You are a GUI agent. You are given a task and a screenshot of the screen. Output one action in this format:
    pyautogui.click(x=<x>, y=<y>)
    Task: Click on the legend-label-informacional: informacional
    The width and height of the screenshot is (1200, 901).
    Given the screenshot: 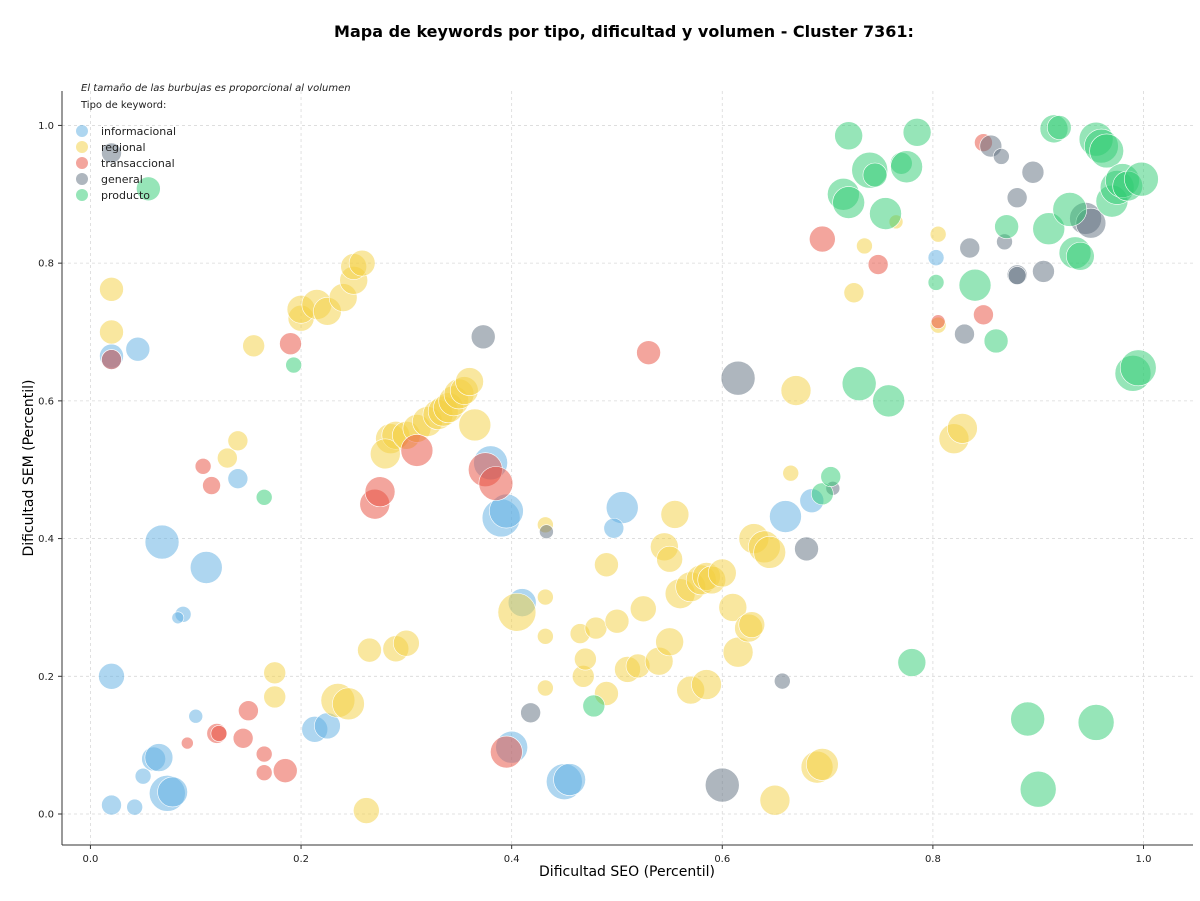 What is the action you would take?
    pyautogui.click(x=138, y=131)
    